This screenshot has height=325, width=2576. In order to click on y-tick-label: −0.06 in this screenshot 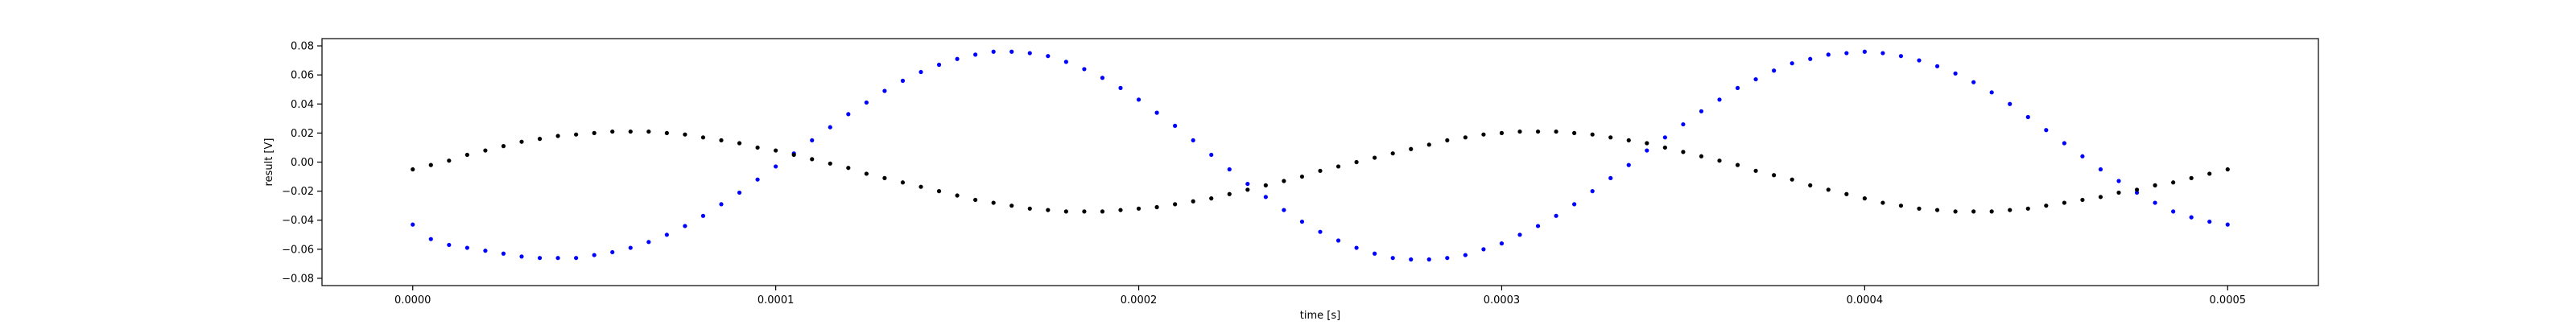, I will do `click(298, 250)`.